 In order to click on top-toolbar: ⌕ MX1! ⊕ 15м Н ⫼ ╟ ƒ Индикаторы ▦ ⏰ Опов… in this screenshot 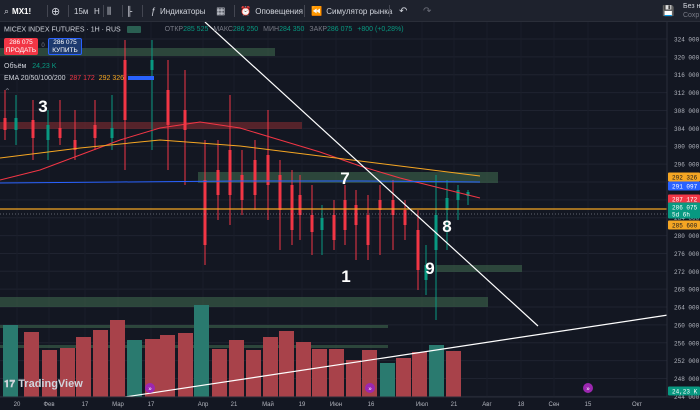, I will do `click(350, 11)`.